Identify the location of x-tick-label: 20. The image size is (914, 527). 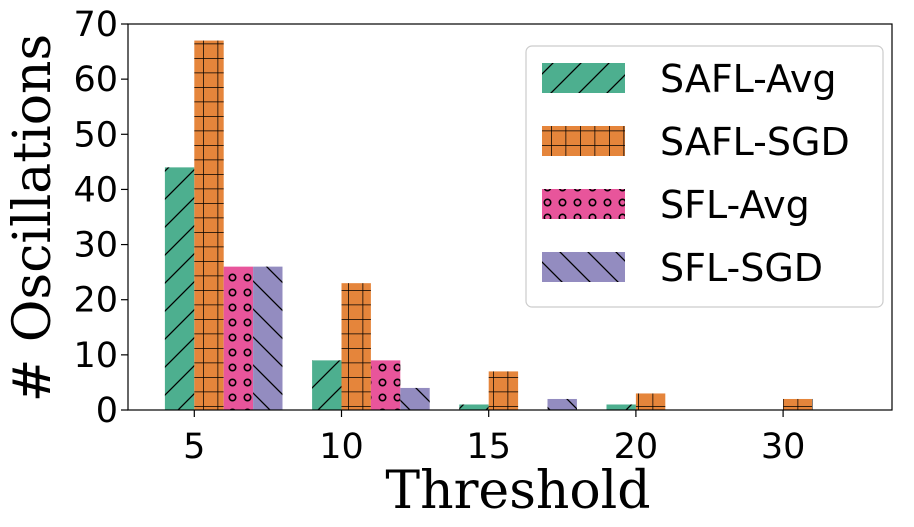
(636, 447).